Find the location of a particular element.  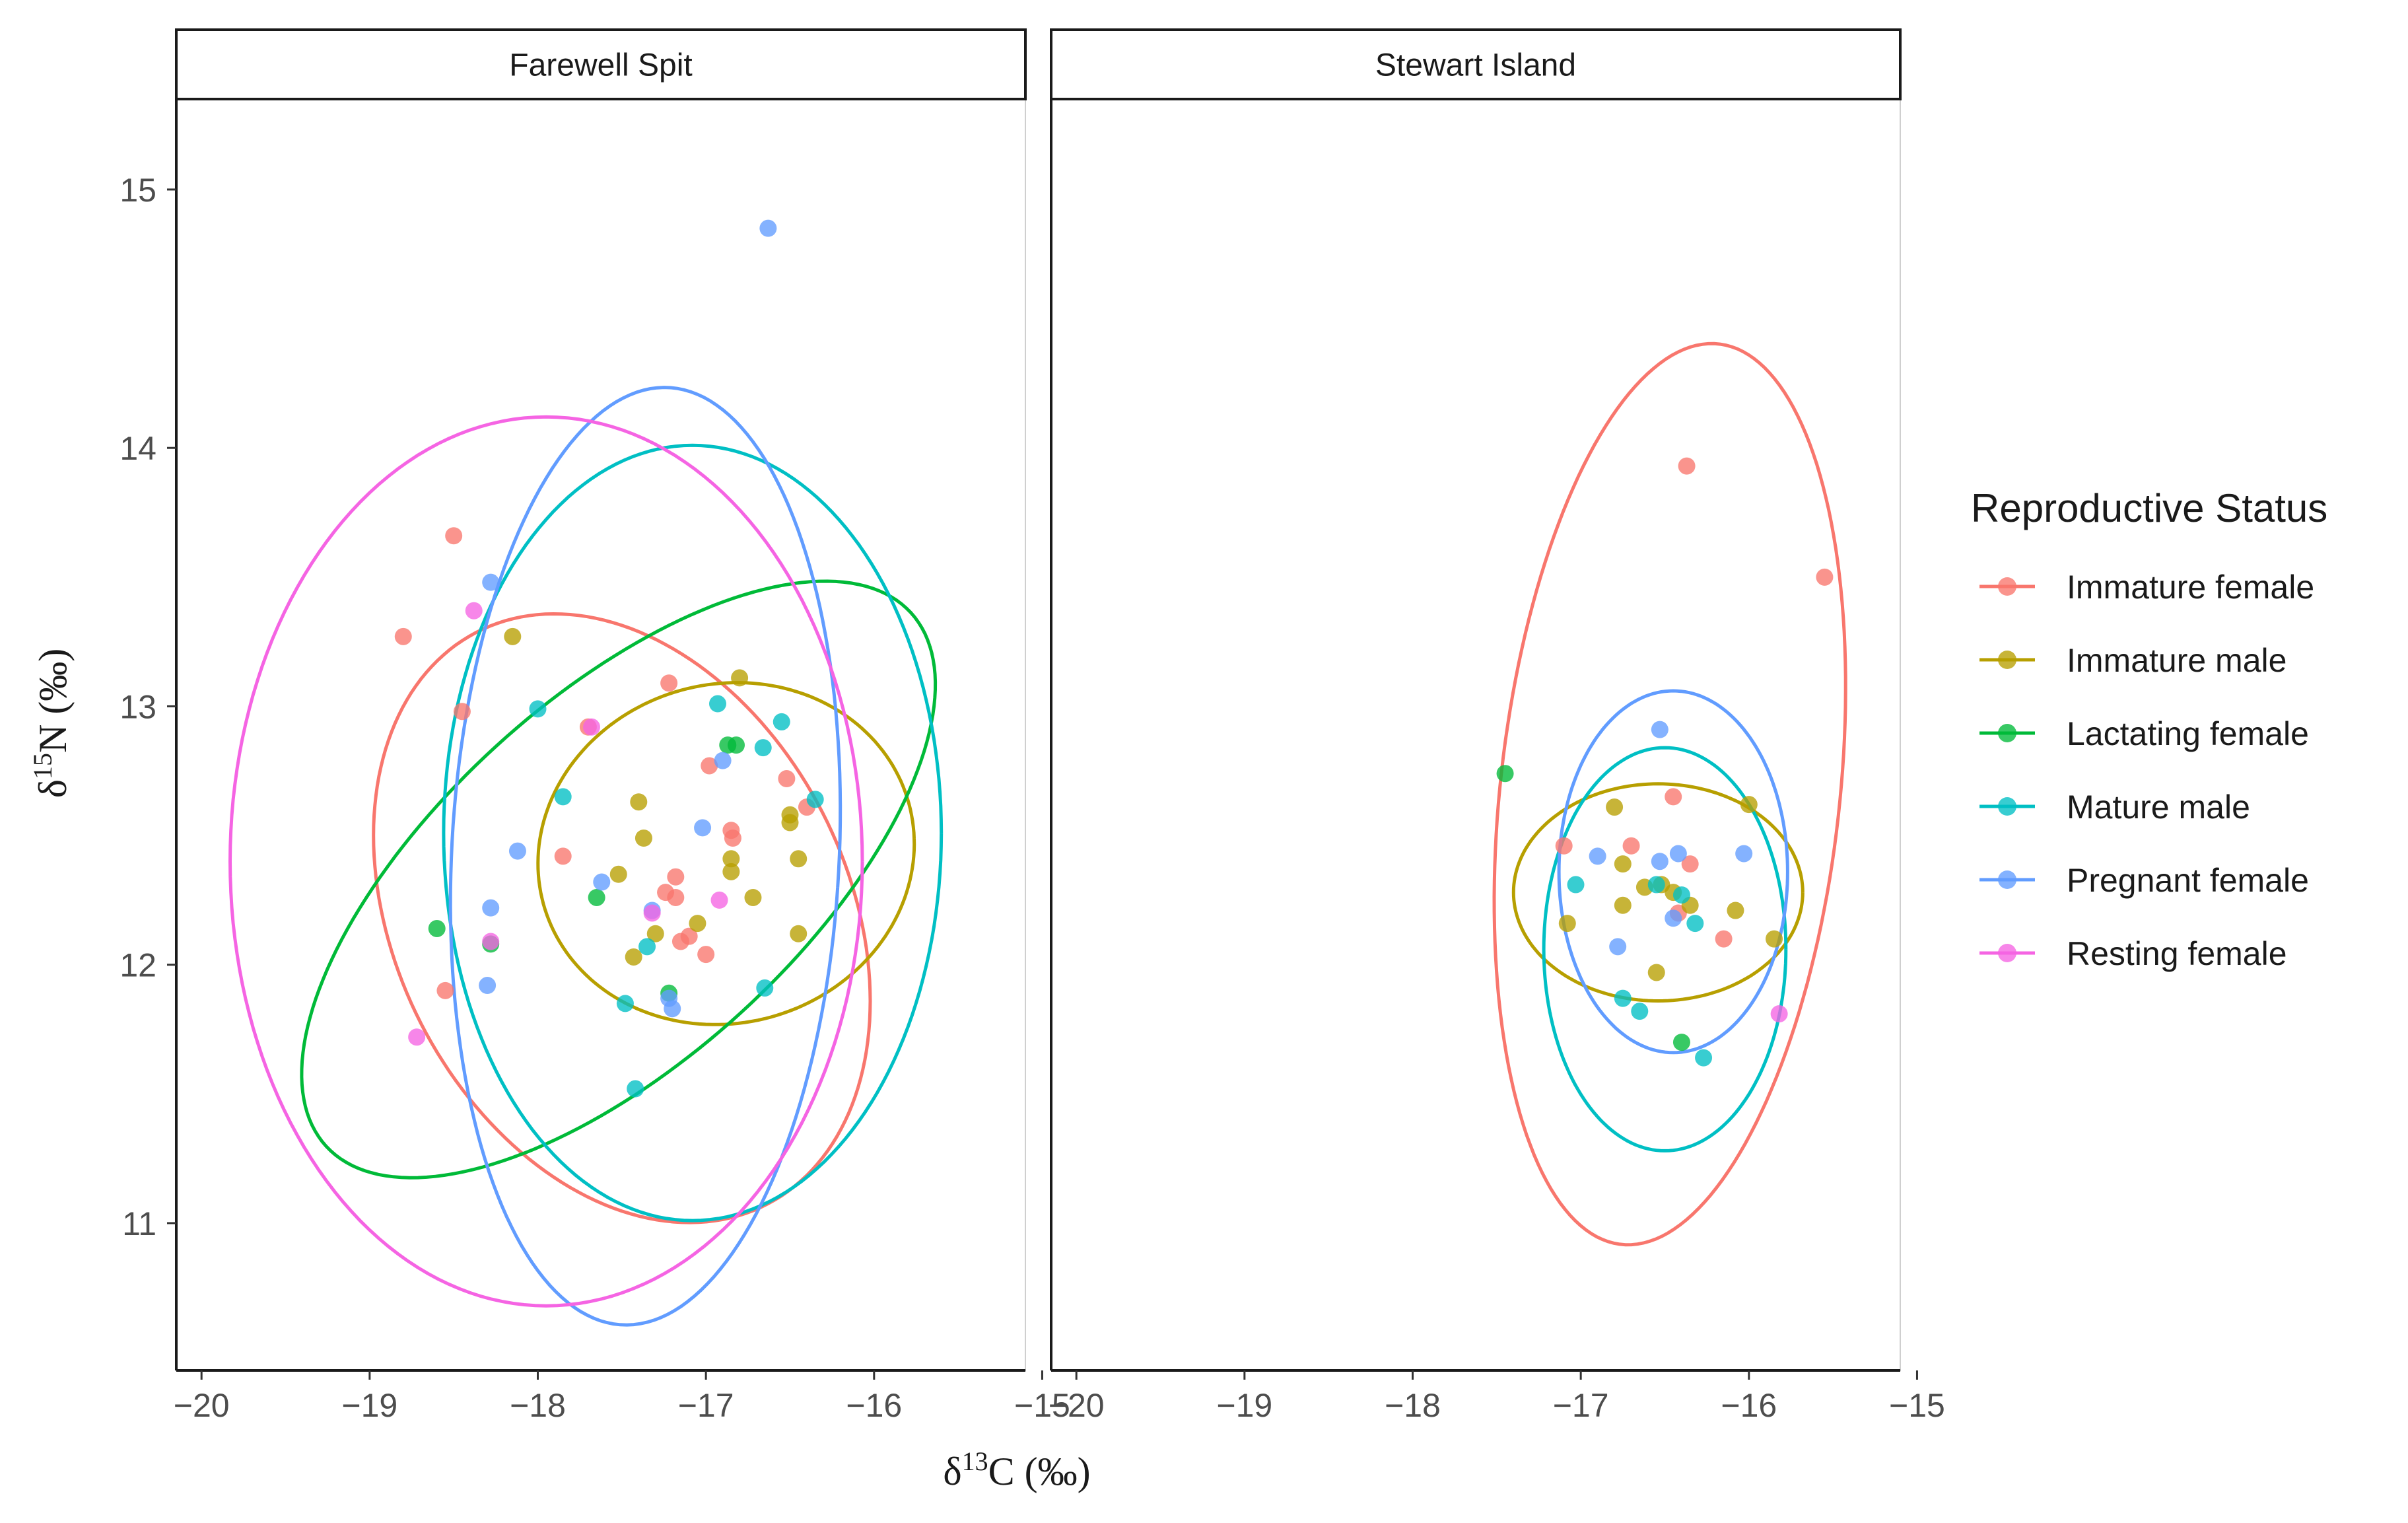

legend-item-pregnant-female: Pregnant female is located at coordinates (2144, 881).